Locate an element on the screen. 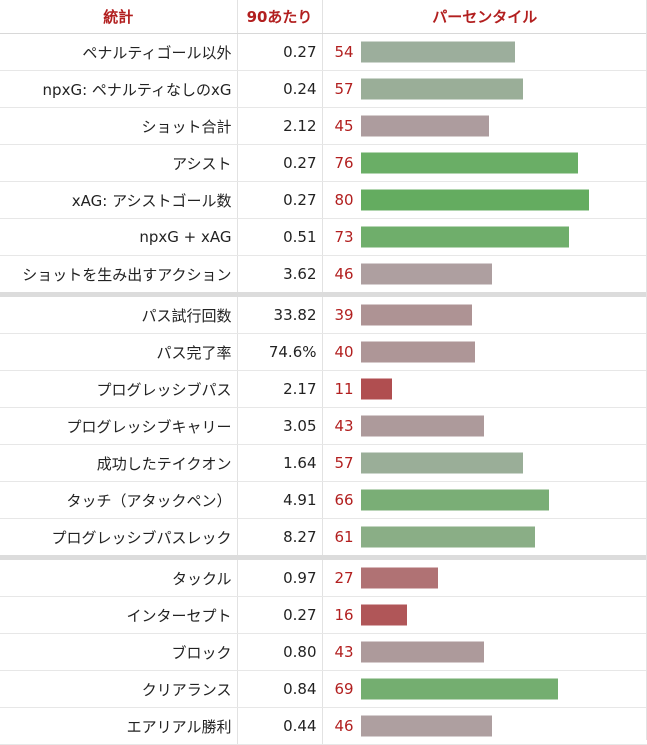 Image resolution: width=647 pixels, height=745 pixels. stat-name: パス試行回数 is located at coordinates (118, 313).